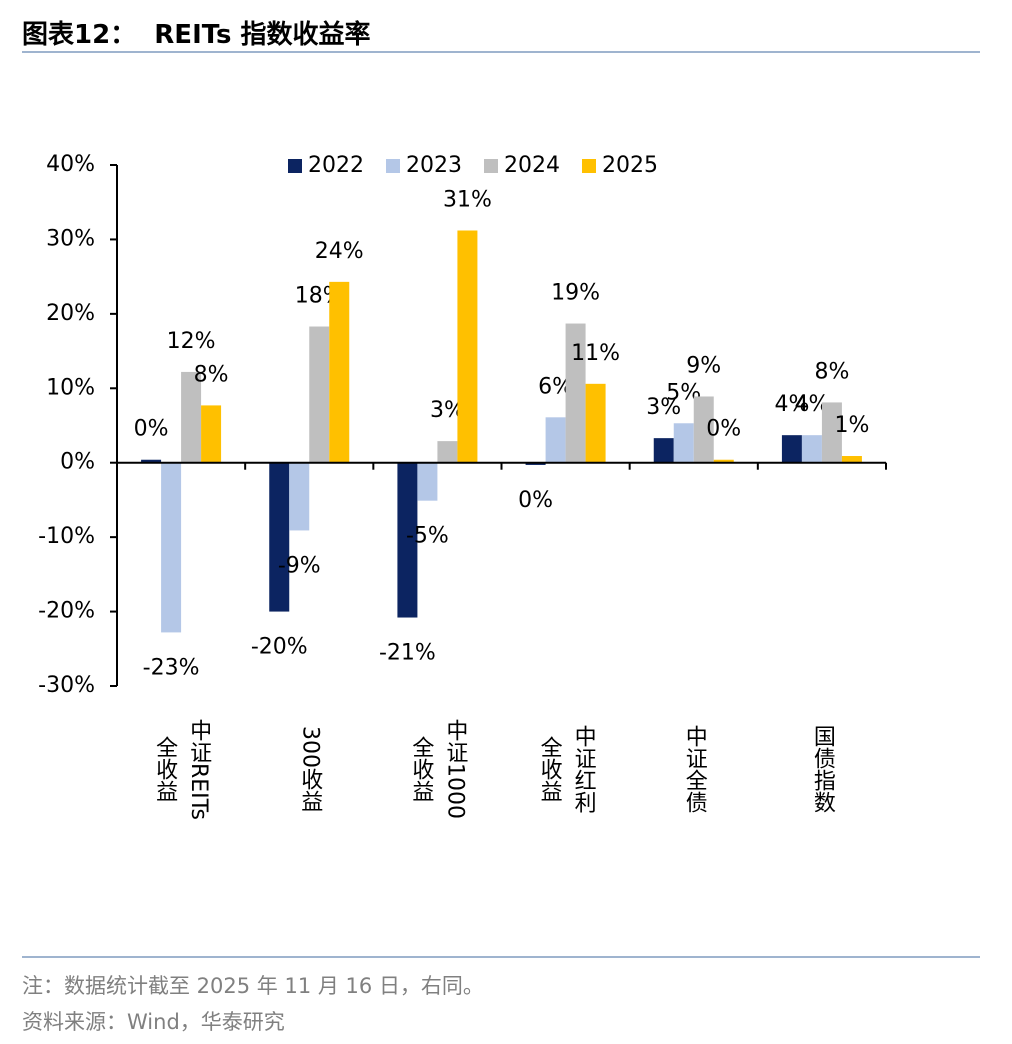 The width and height of the screenshot is (1012, 1044). Describe the element at coordinates (336, 165) in the screenshot. I see `legend-label: 2022` at that location.